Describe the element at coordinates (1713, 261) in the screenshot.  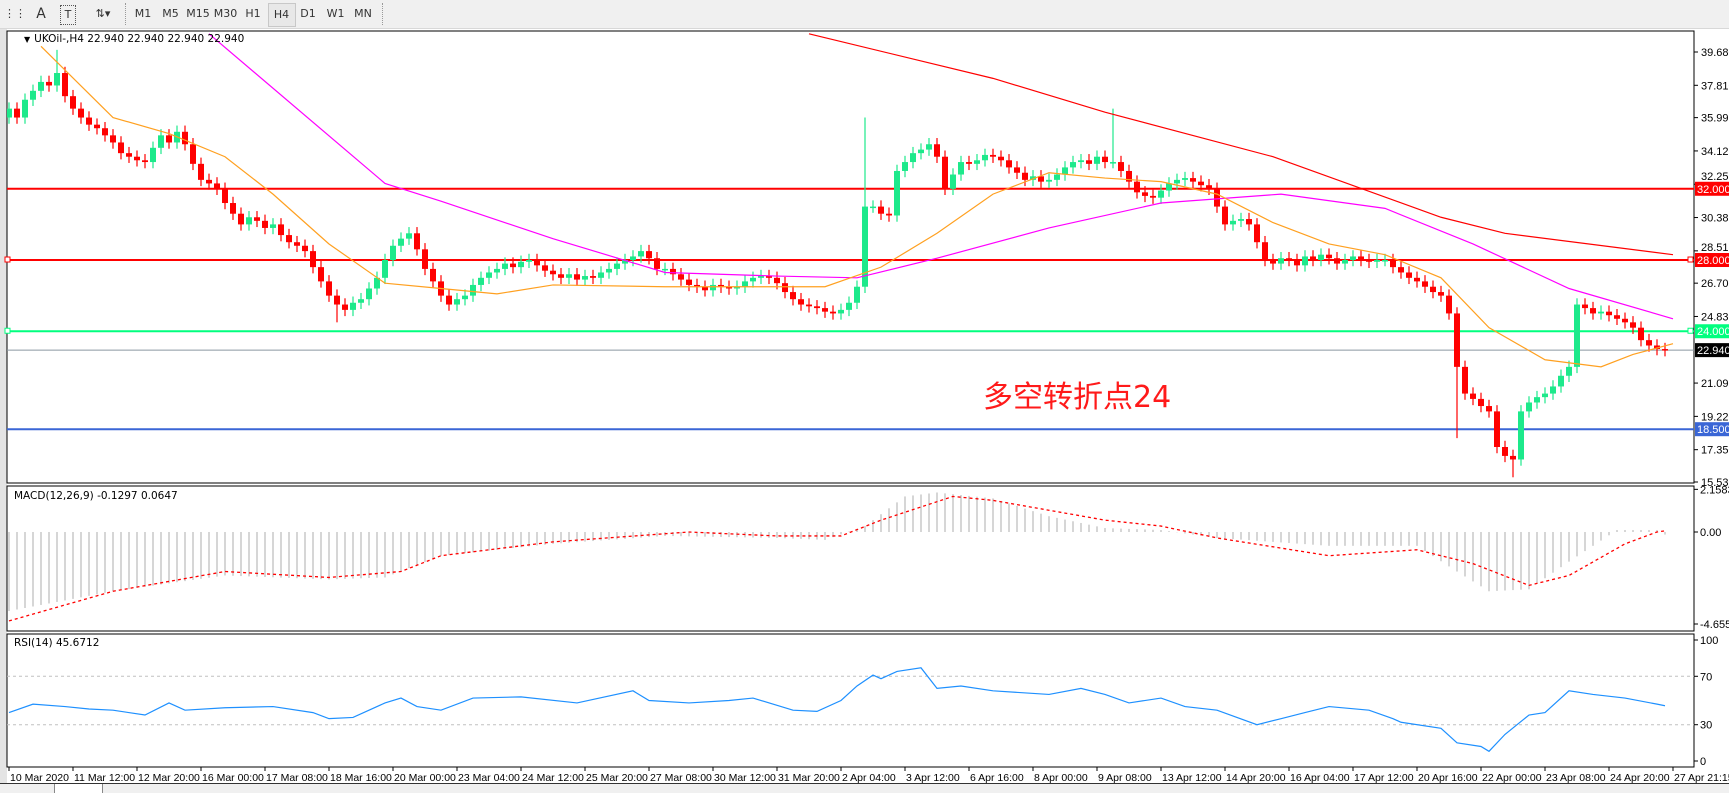
I see `price-level-tag-label: 28.000` at that location.